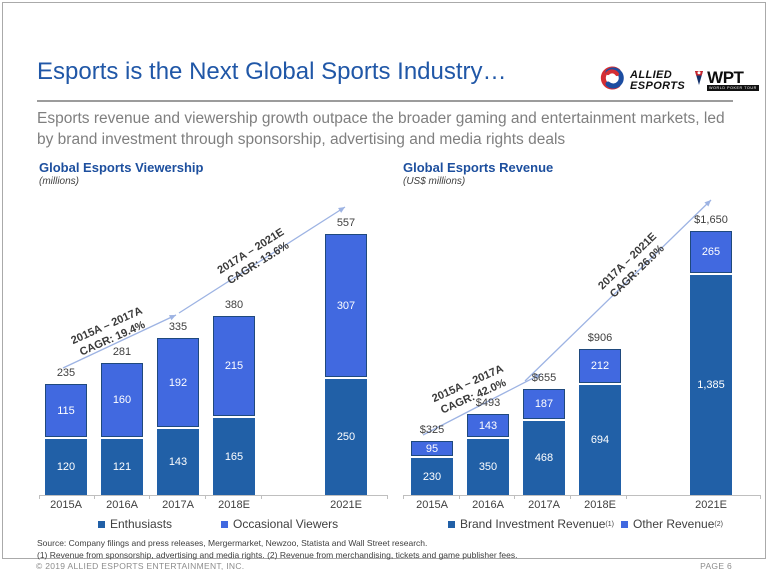  Describe the element at coordinates (531, 524) in the screenshot. I see `legend-item: Brand Investment Revenue (1)` at that location.